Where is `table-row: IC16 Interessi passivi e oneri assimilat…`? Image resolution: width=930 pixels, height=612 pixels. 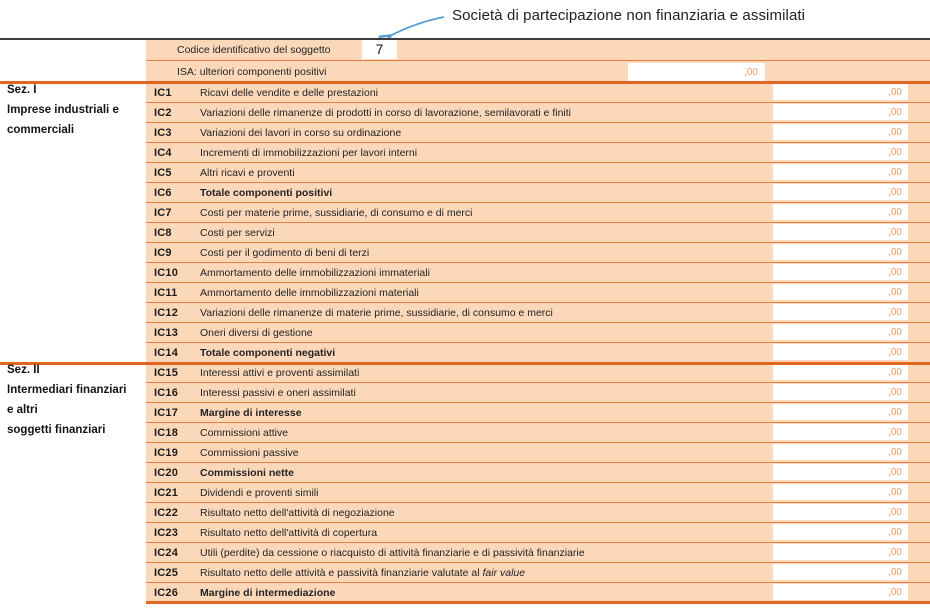 table-row: IC16 Interessi passivi e oneri assimilat… is located at coordinates (538, 393).